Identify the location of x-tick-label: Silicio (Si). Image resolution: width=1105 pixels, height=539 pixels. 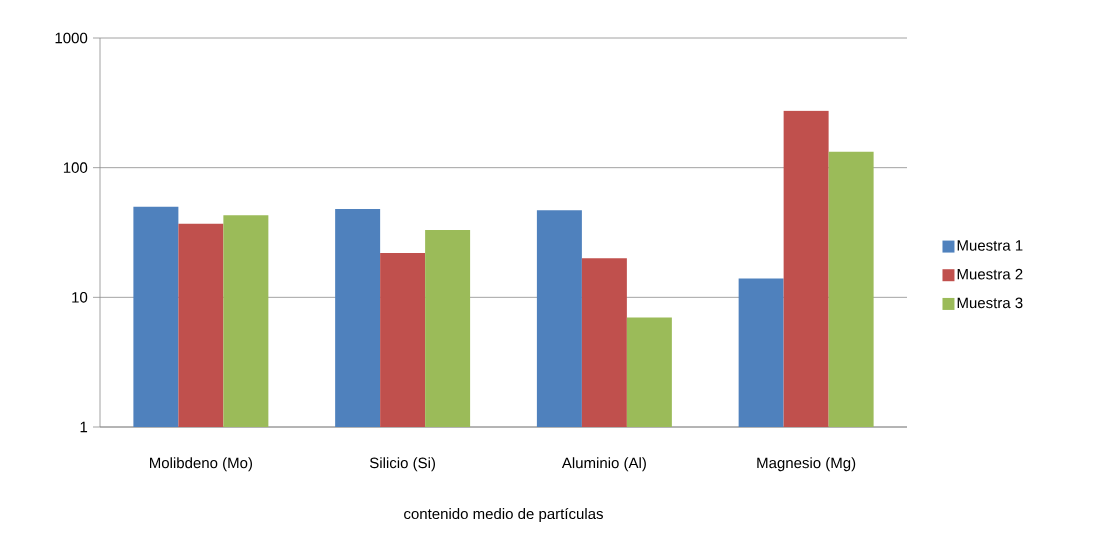
(402, 464).